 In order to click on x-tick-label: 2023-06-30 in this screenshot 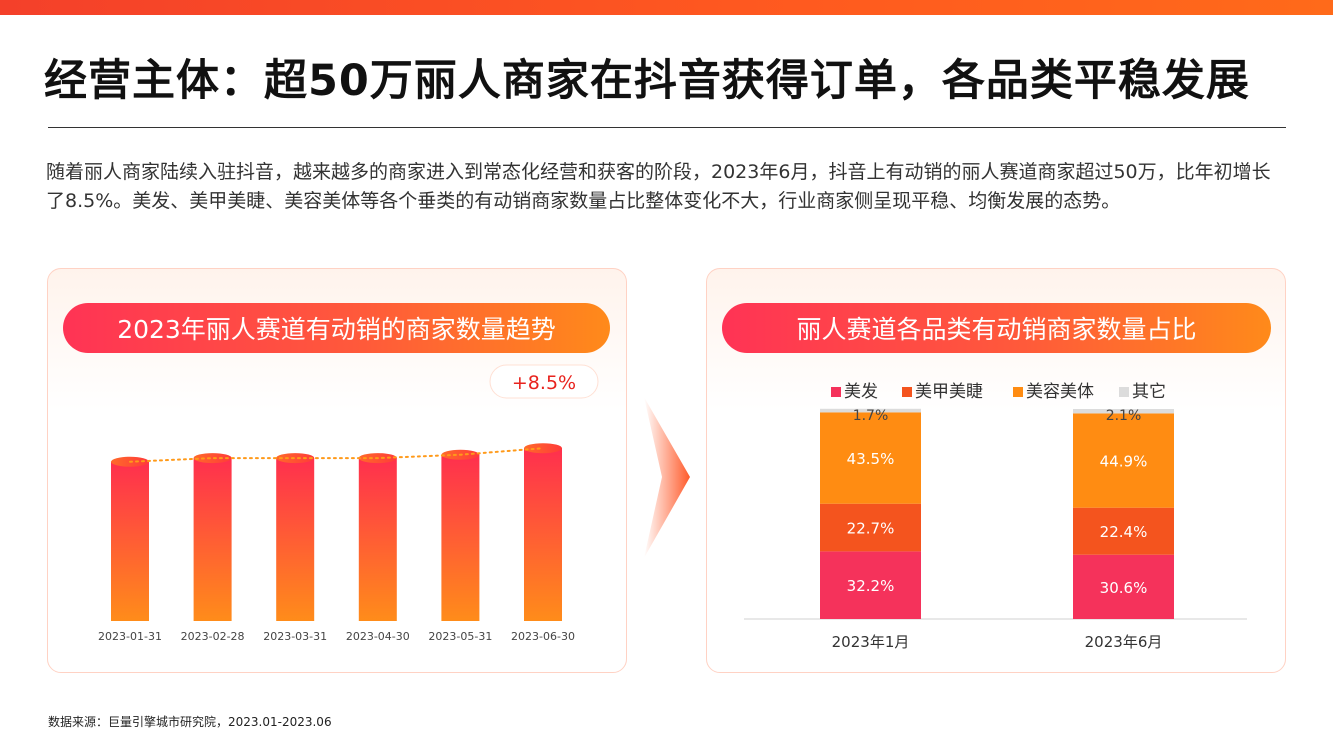, I will do `click(543, 636)`.